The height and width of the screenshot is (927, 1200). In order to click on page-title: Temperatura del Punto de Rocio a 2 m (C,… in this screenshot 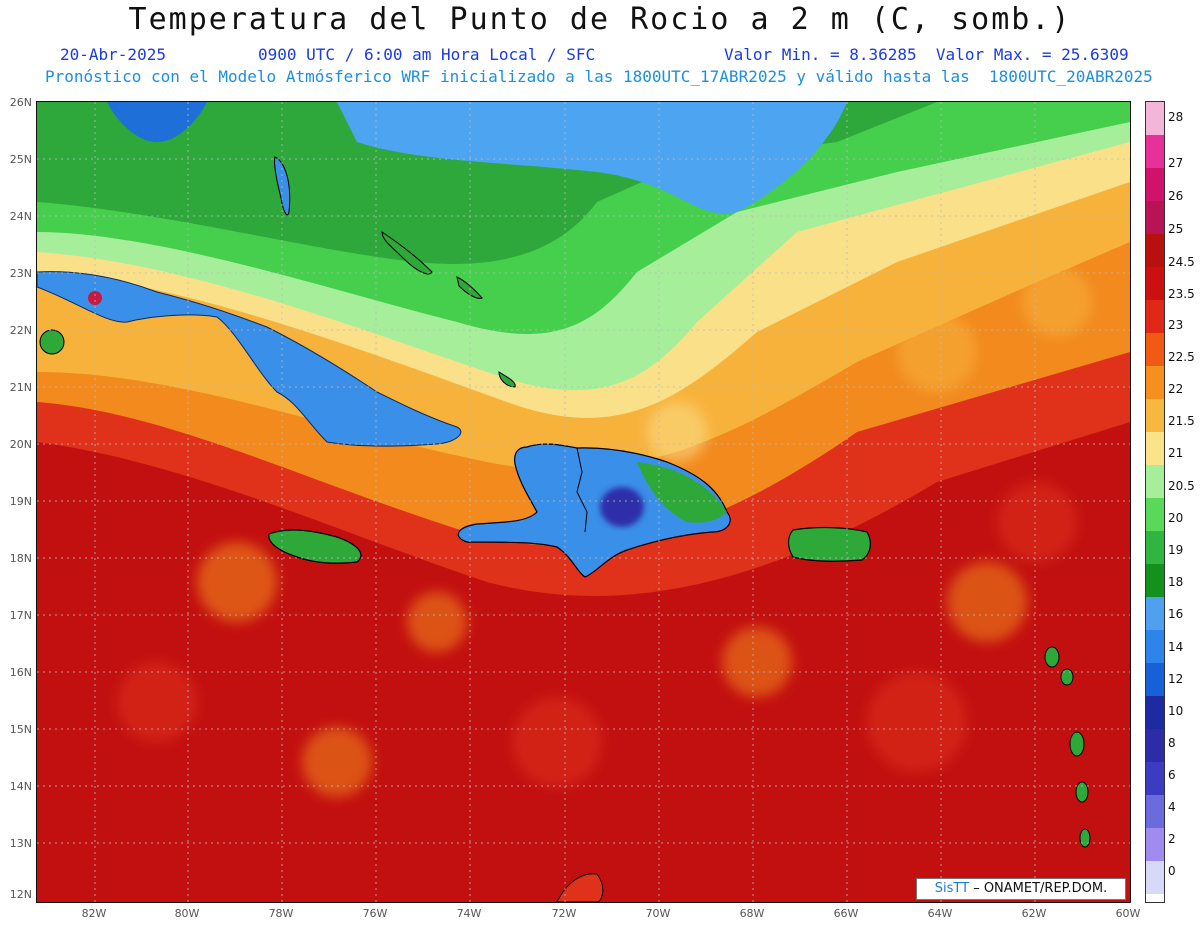, I will do `click(600, 19)`.